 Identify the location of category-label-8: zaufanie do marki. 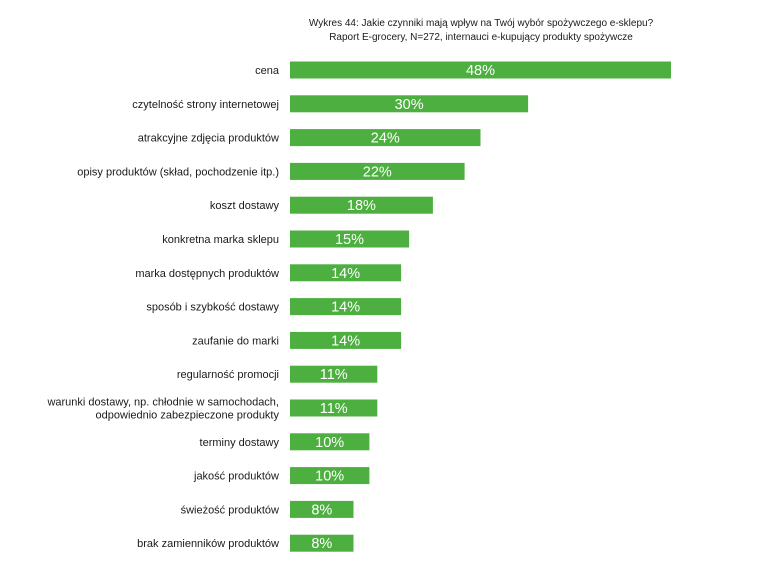
(235, 341).